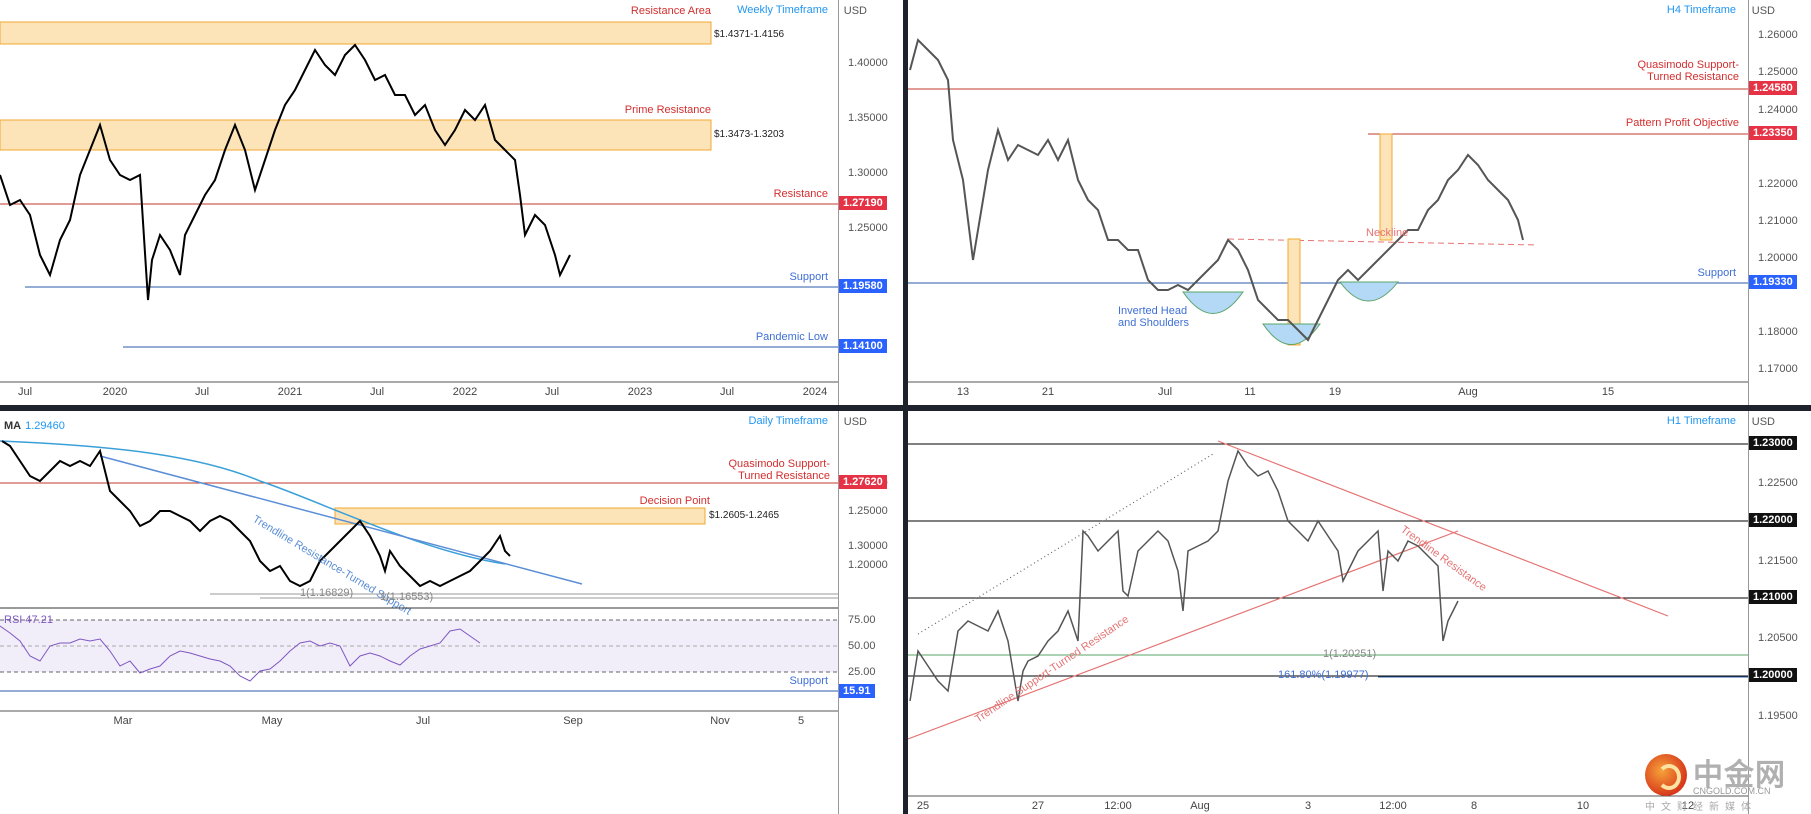  Describe the element at coordinates (1688, 806) in the screenshot. I see `time-tick: 12` at that location.